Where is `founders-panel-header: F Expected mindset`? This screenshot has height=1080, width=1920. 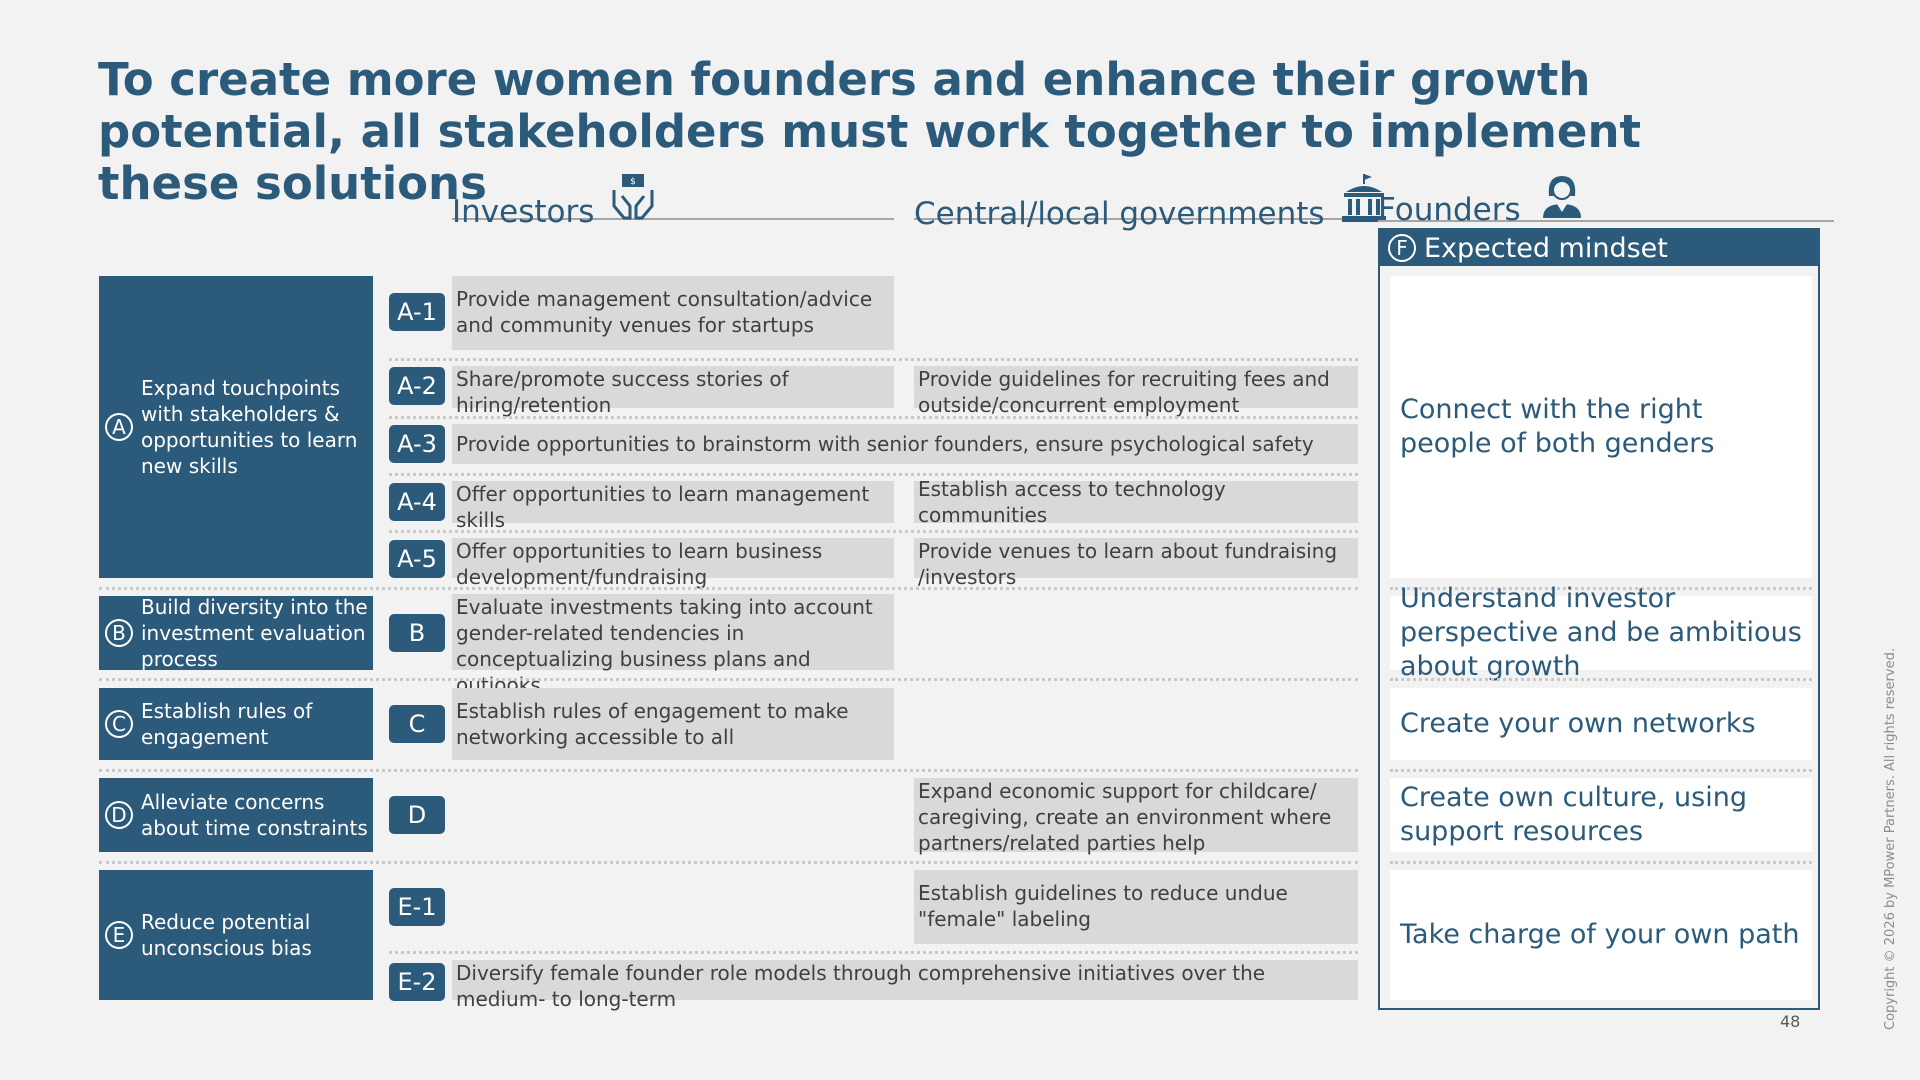 founders-panel-header: F Expected mindset is located at coordinates (1599, 248).